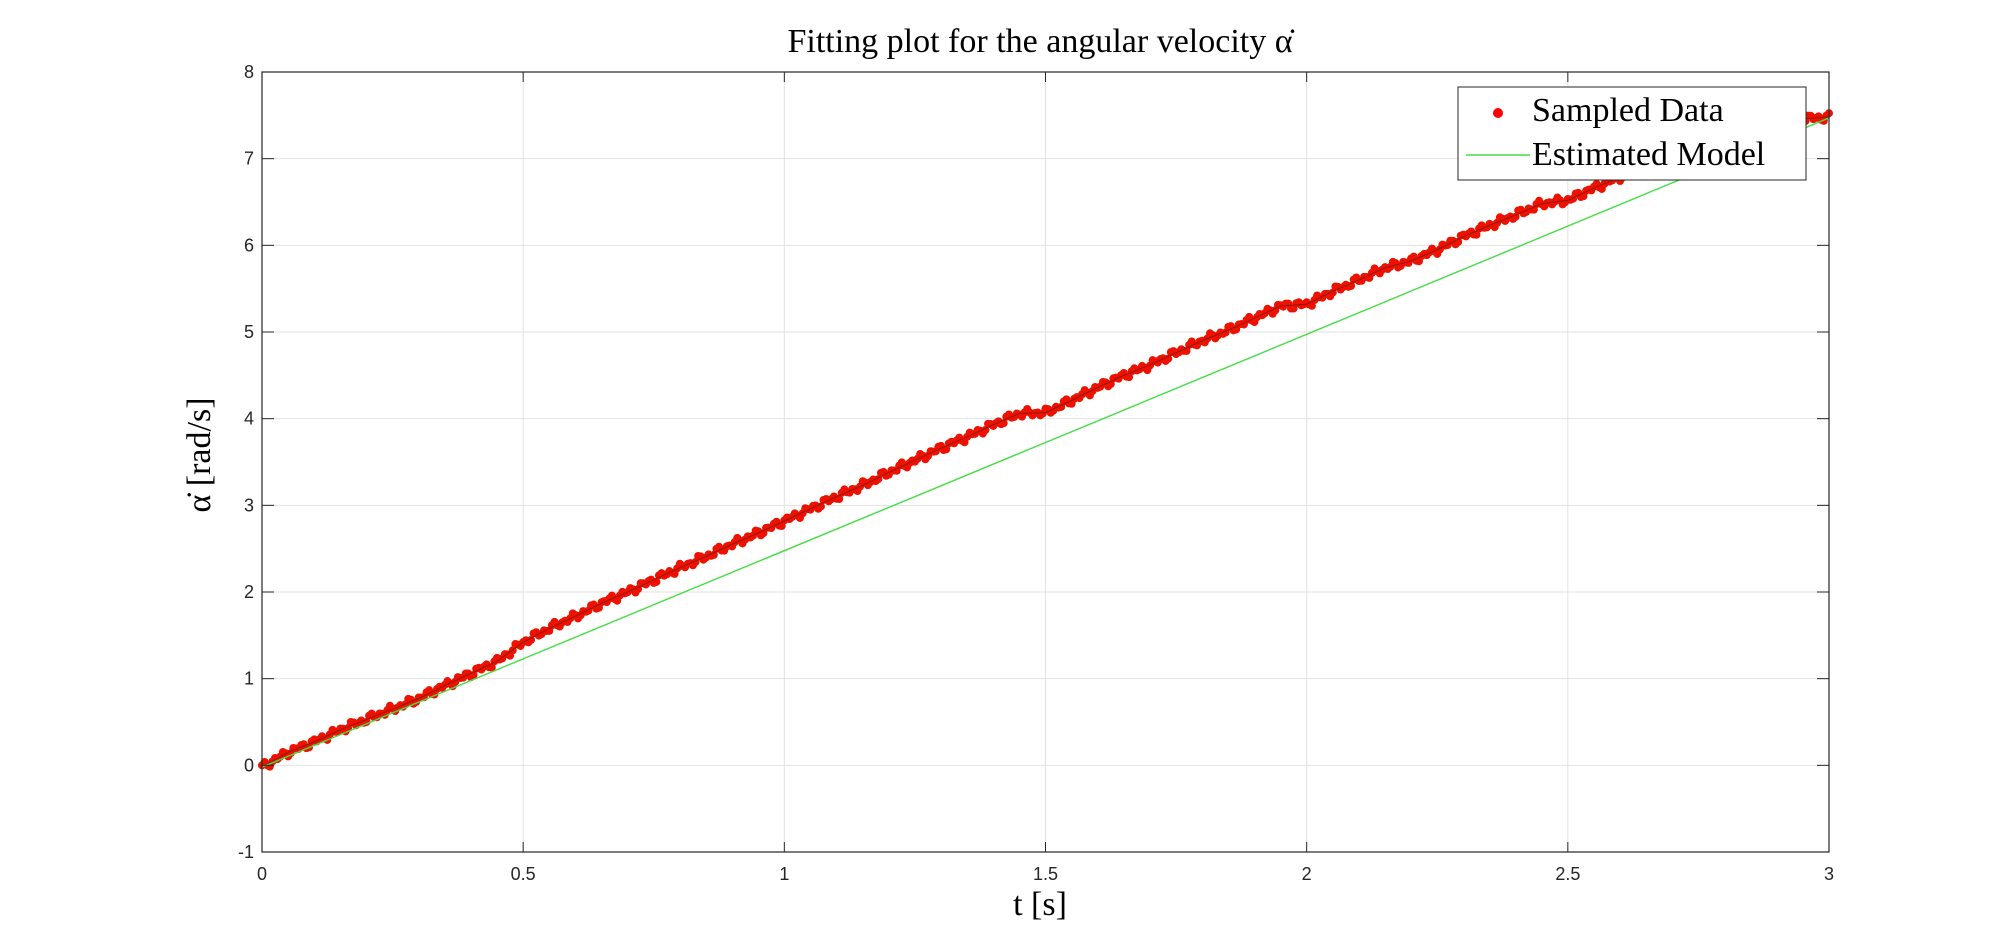  What do you see at coordinates (1648, 154) in the screenshot?
I see `legend-label-model: Estimated Model` at bounding box center [1648, 154].